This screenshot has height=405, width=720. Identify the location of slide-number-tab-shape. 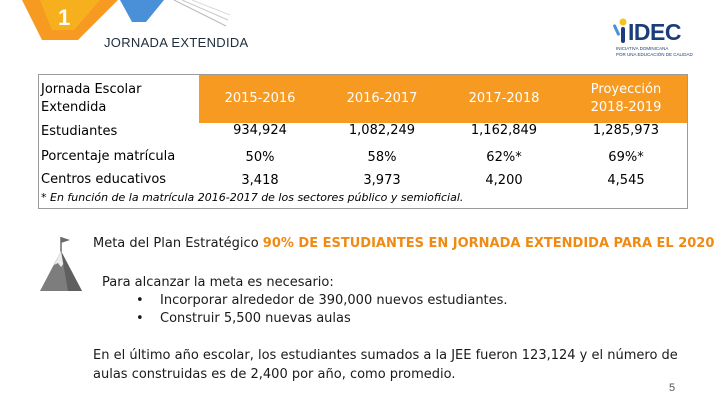
(70, 20).